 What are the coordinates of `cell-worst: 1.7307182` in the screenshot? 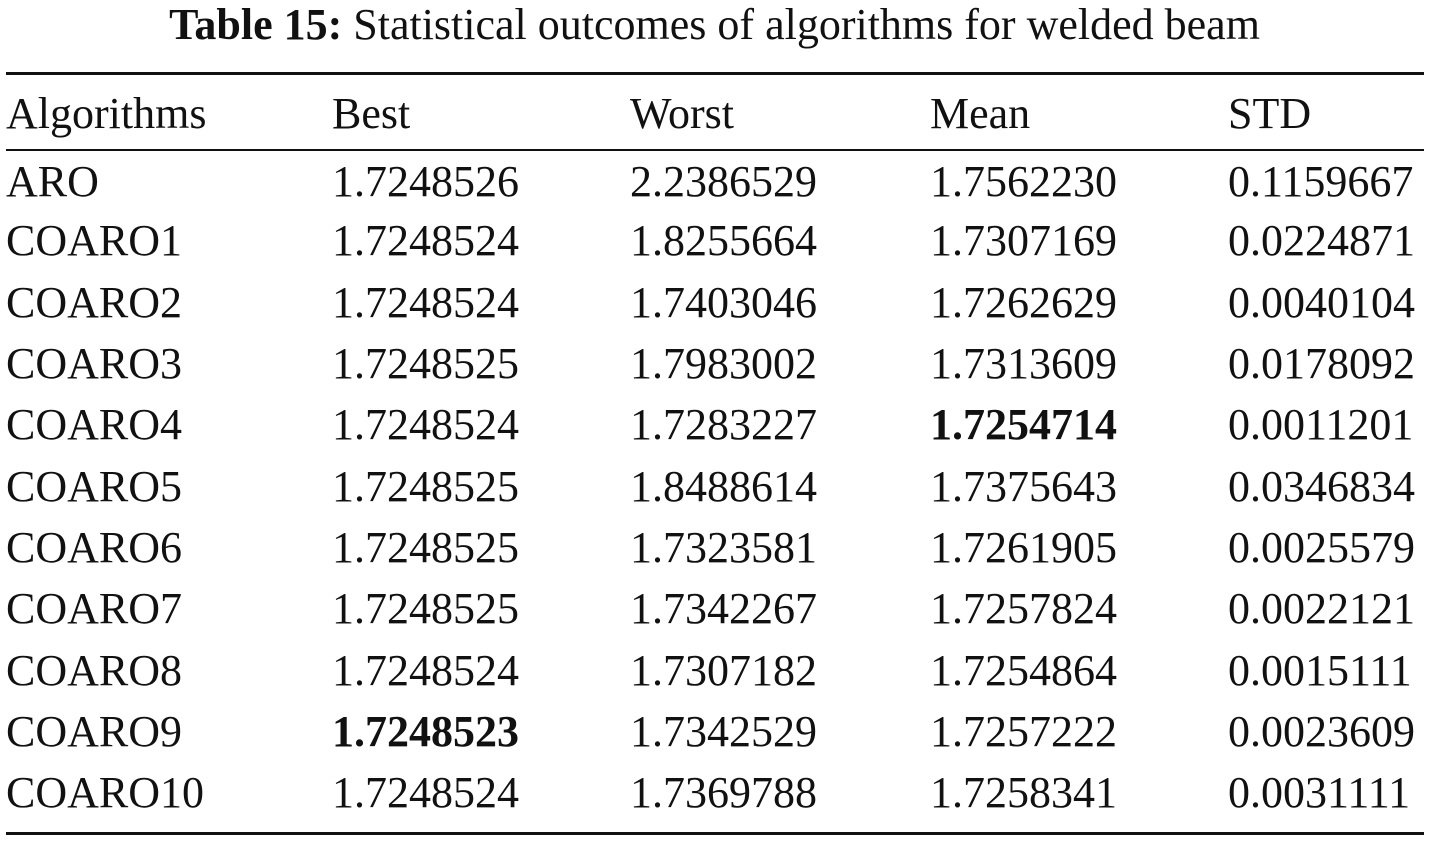 It's located at (723, 670).